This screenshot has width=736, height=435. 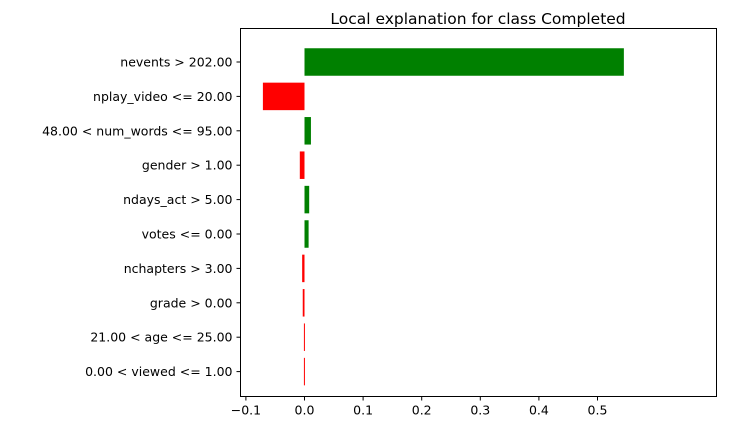 I want to click on x-tick-label-0: −0.1, so click(x=246, y=410).